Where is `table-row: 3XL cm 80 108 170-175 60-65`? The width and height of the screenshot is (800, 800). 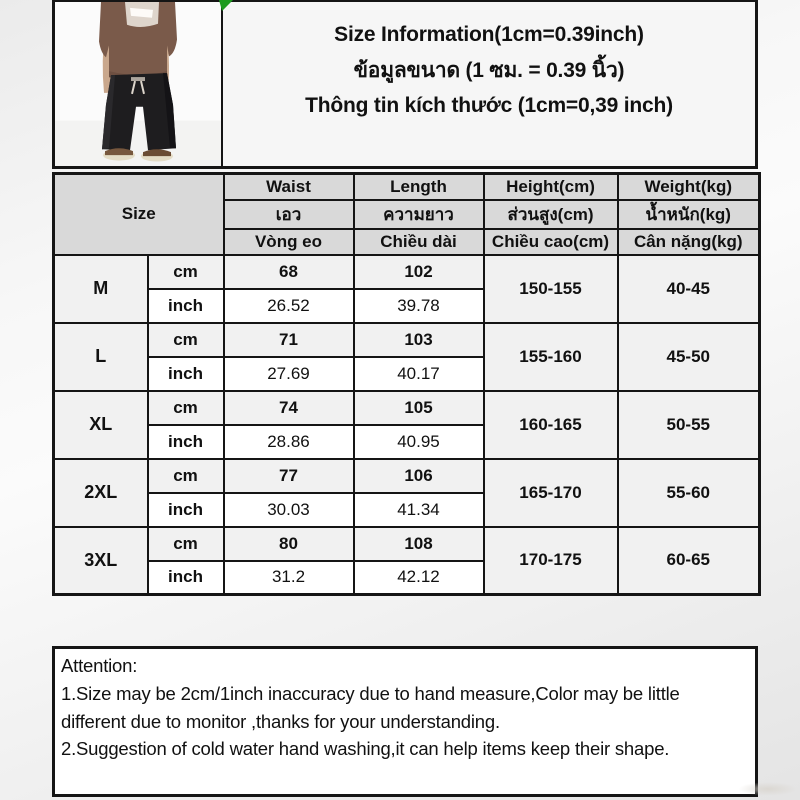 table-row: 3XL cm 80 108 170-175 60-65 is located at coordinates (406, 560).